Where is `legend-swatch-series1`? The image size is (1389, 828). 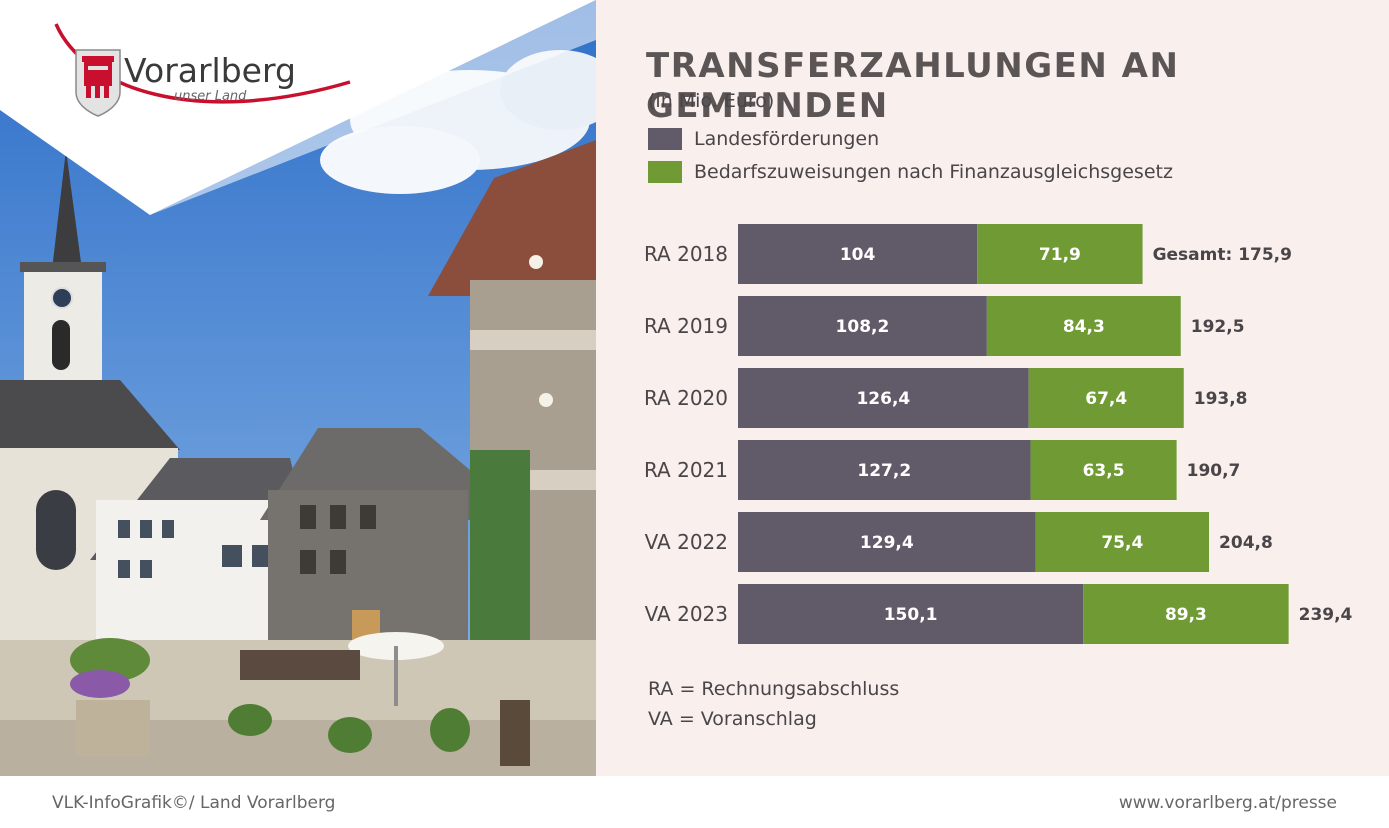
legend-swatch-series1 is located at coordinates (665, 139).